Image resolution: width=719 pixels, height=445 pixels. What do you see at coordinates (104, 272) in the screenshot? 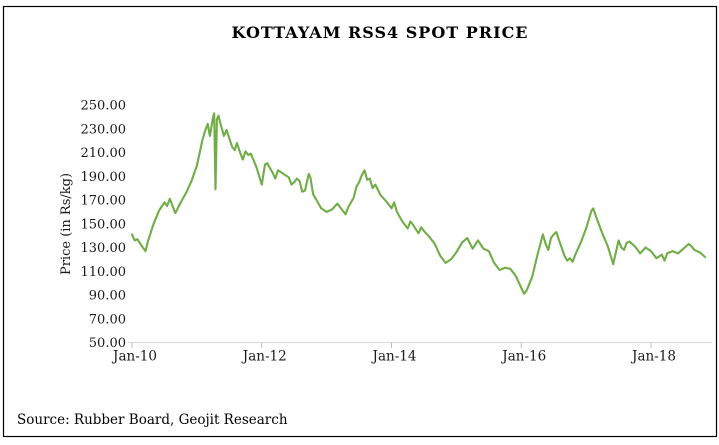
I see `y-tick-label: 110.00` at bounding box center [104, 272].